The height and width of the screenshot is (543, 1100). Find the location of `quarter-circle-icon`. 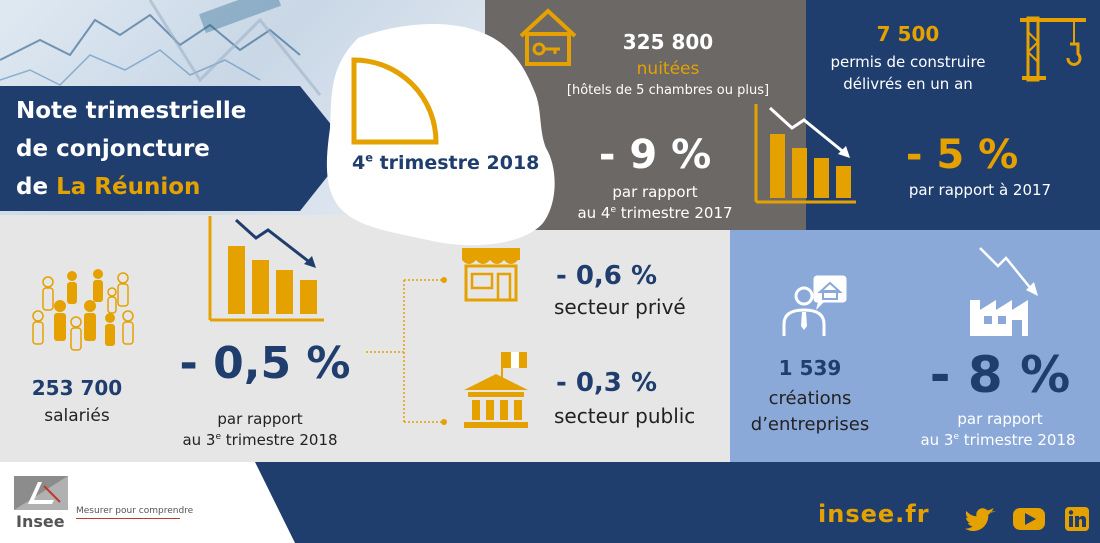

quarter-circle-icon is located at coordinates (395, 101).